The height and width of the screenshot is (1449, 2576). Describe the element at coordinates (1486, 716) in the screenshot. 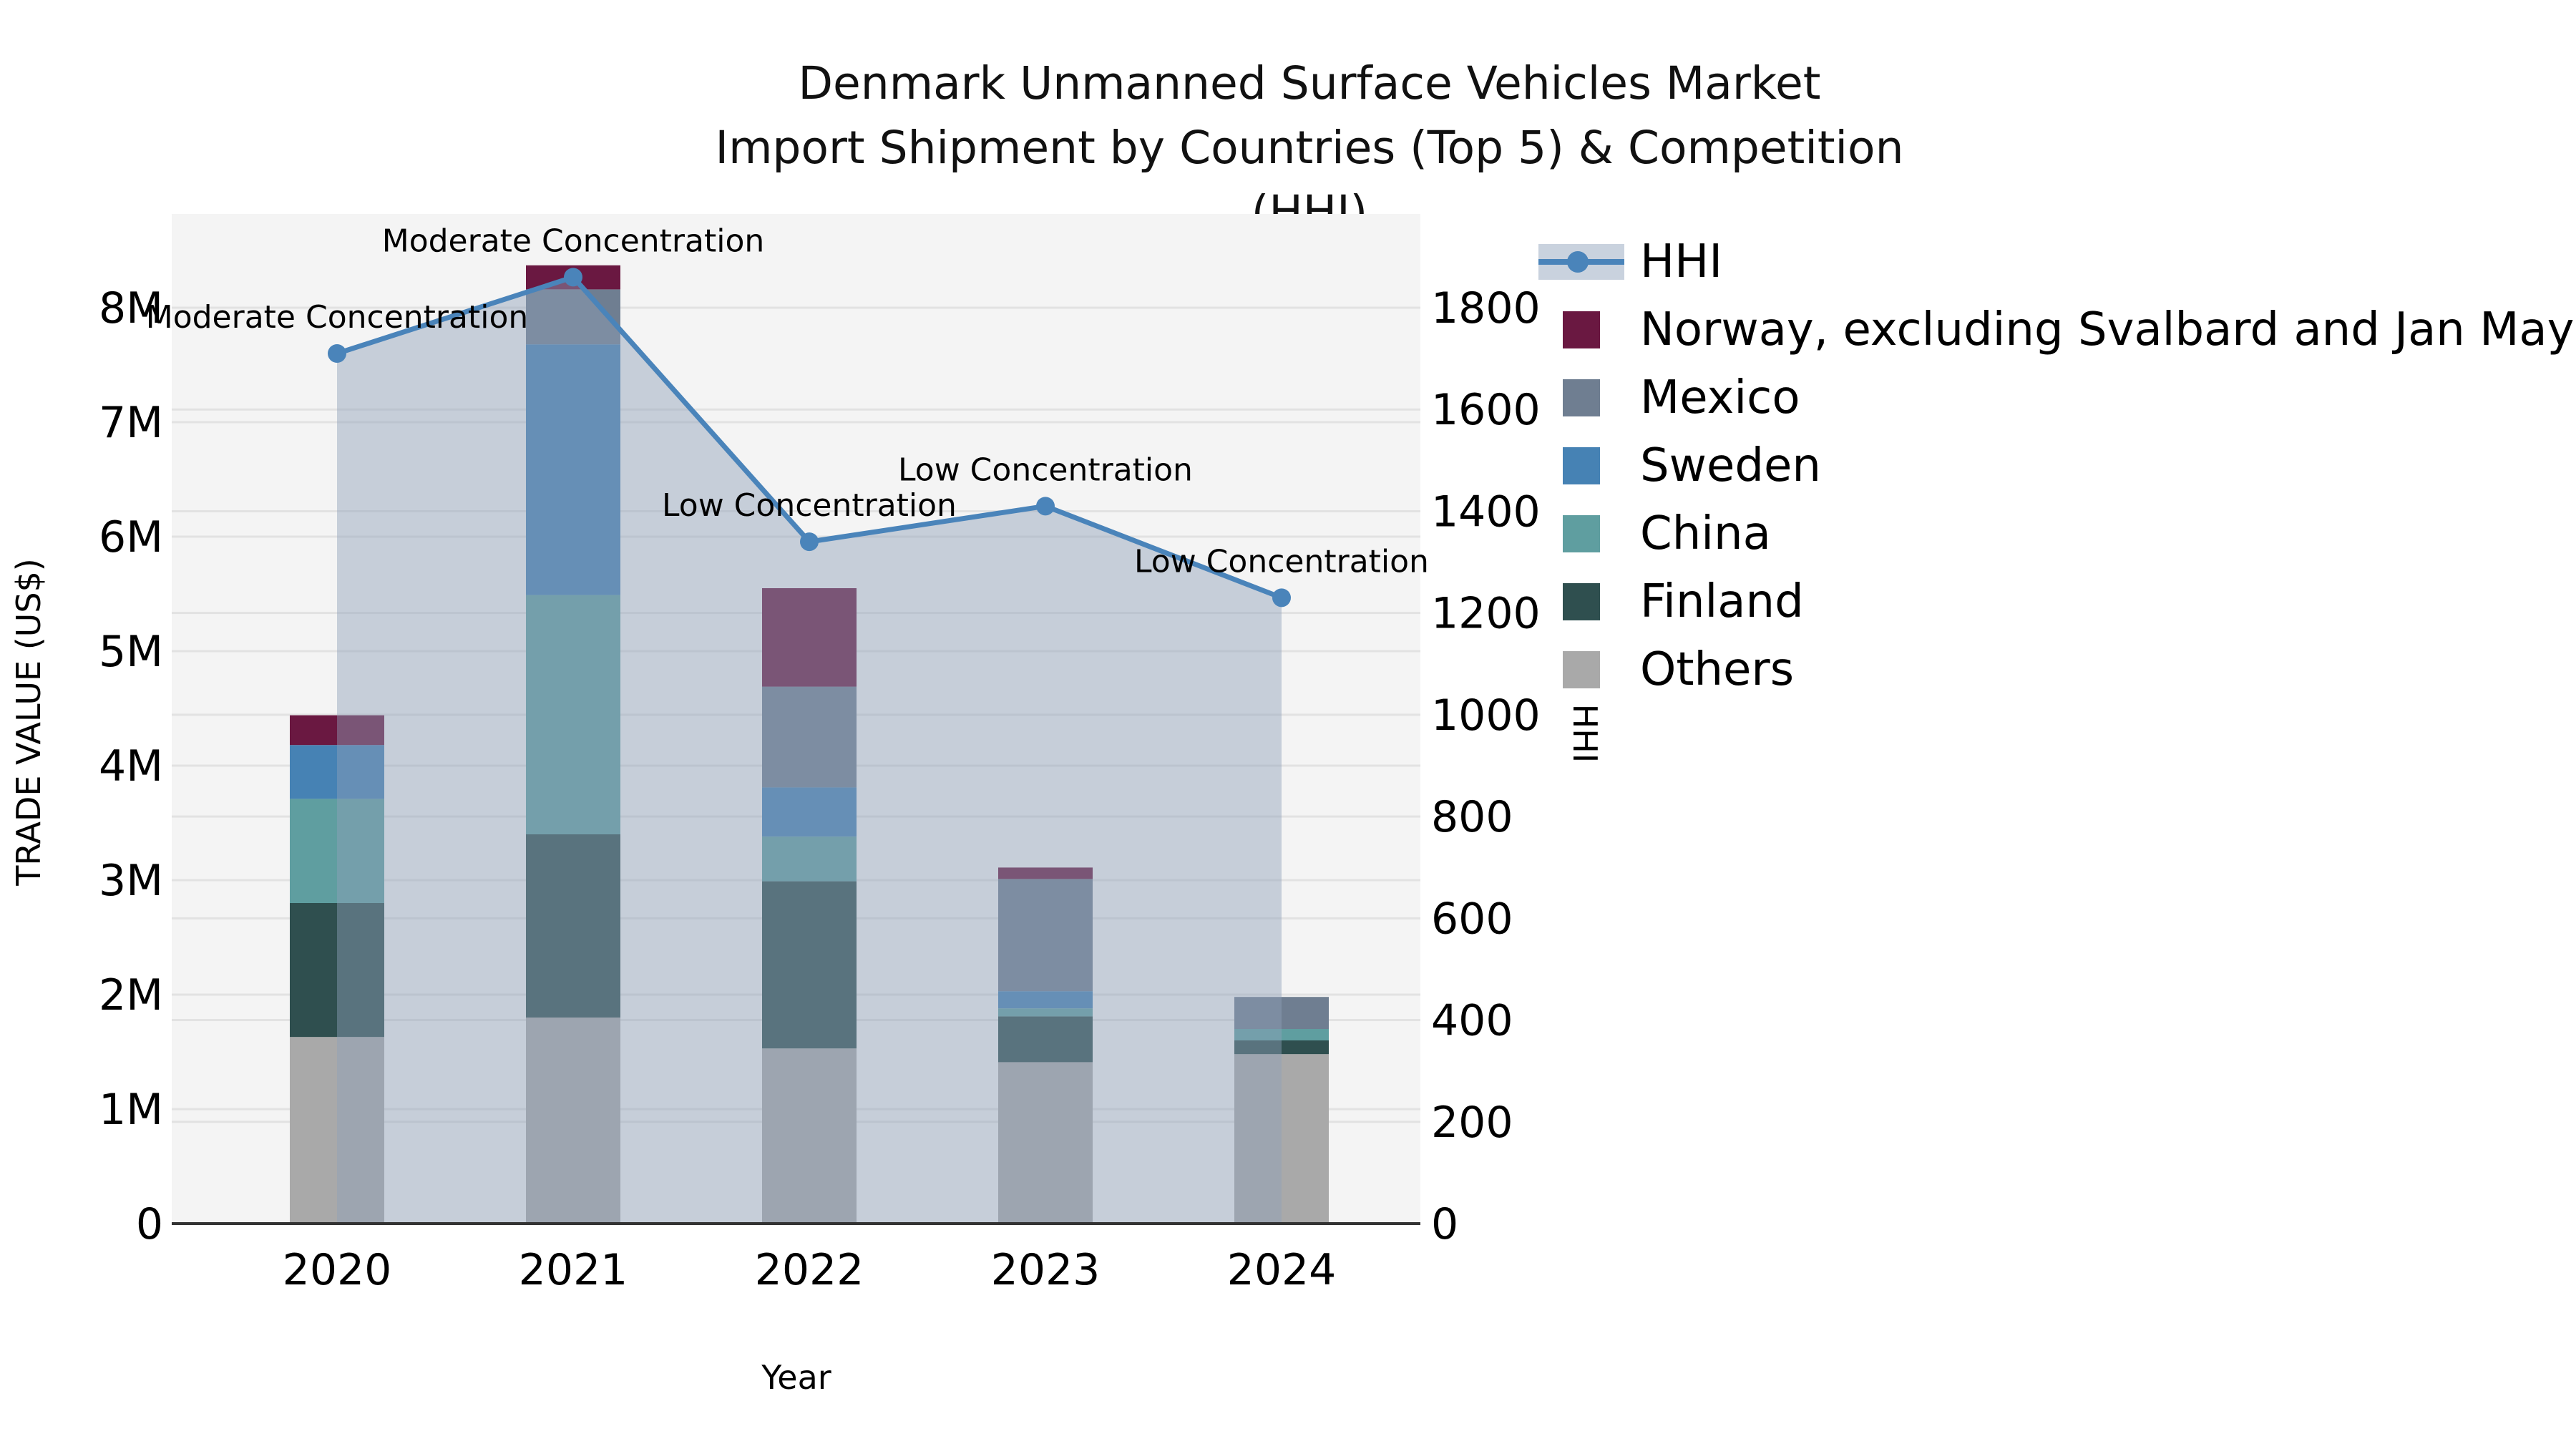

I see `right-tick-label: 1000` at that location.